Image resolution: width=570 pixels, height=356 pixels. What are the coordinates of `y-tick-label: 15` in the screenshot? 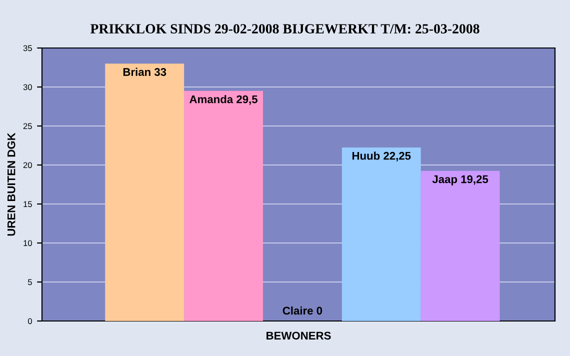 It's located at (28, 204).